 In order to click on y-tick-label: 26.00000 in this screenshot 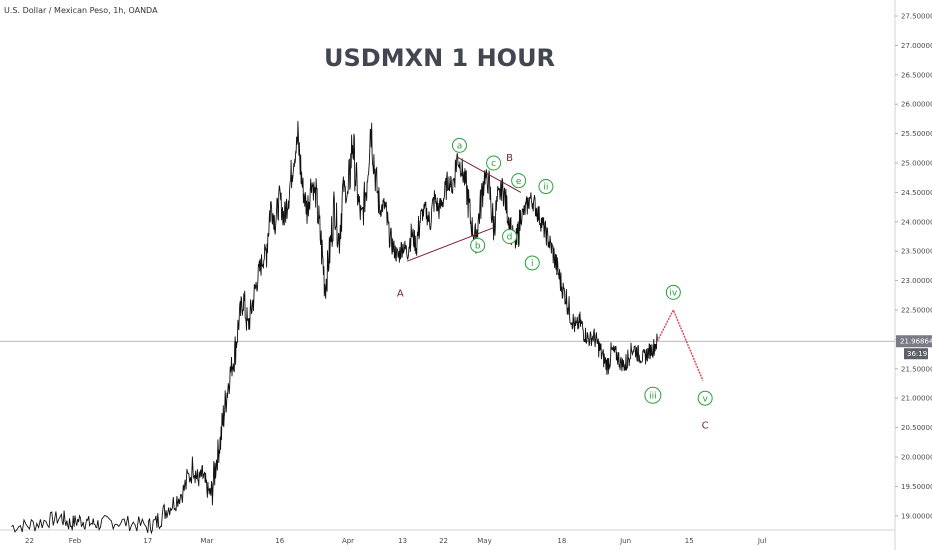, I will do `click(916, 105)`.